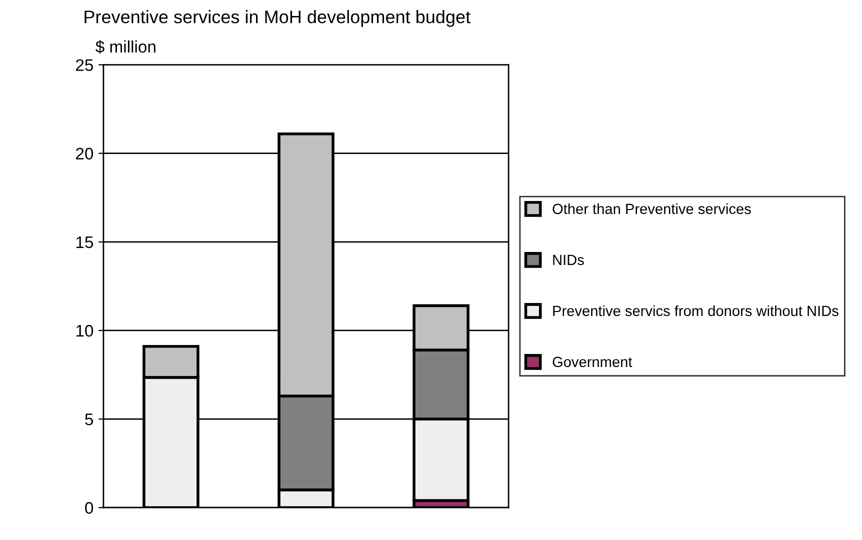 This screenshot has width=862, height=540. Describe the element at coordinates (651, 208) in the screenshot. I see `legend-label: Other than Preventive services` at that location.